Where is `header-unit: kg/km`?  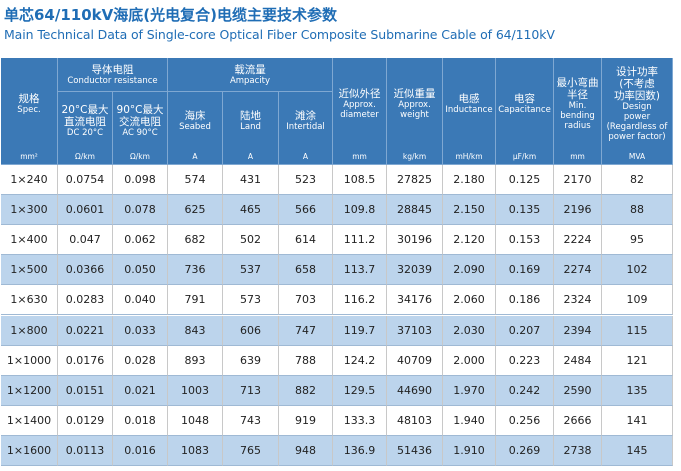
header-unit: kg/km is located at coordinates (414, 156).